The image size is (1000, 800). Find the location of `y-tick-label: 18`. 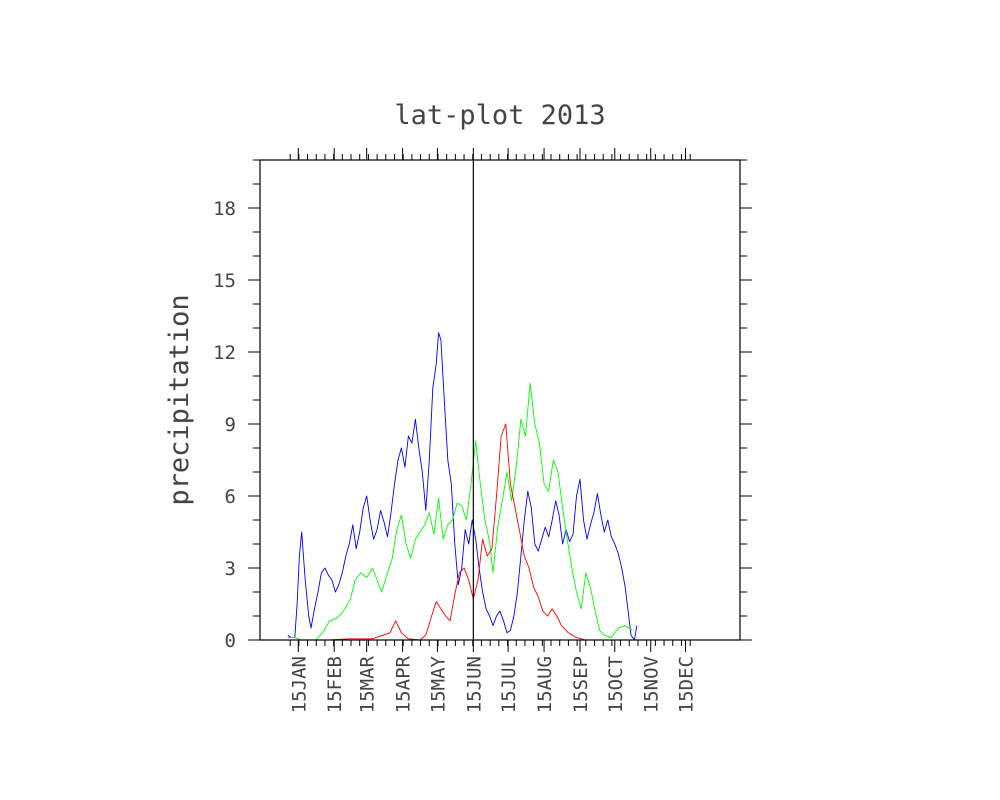

y-tick-label: 18 is located at coordinates (224, 209).